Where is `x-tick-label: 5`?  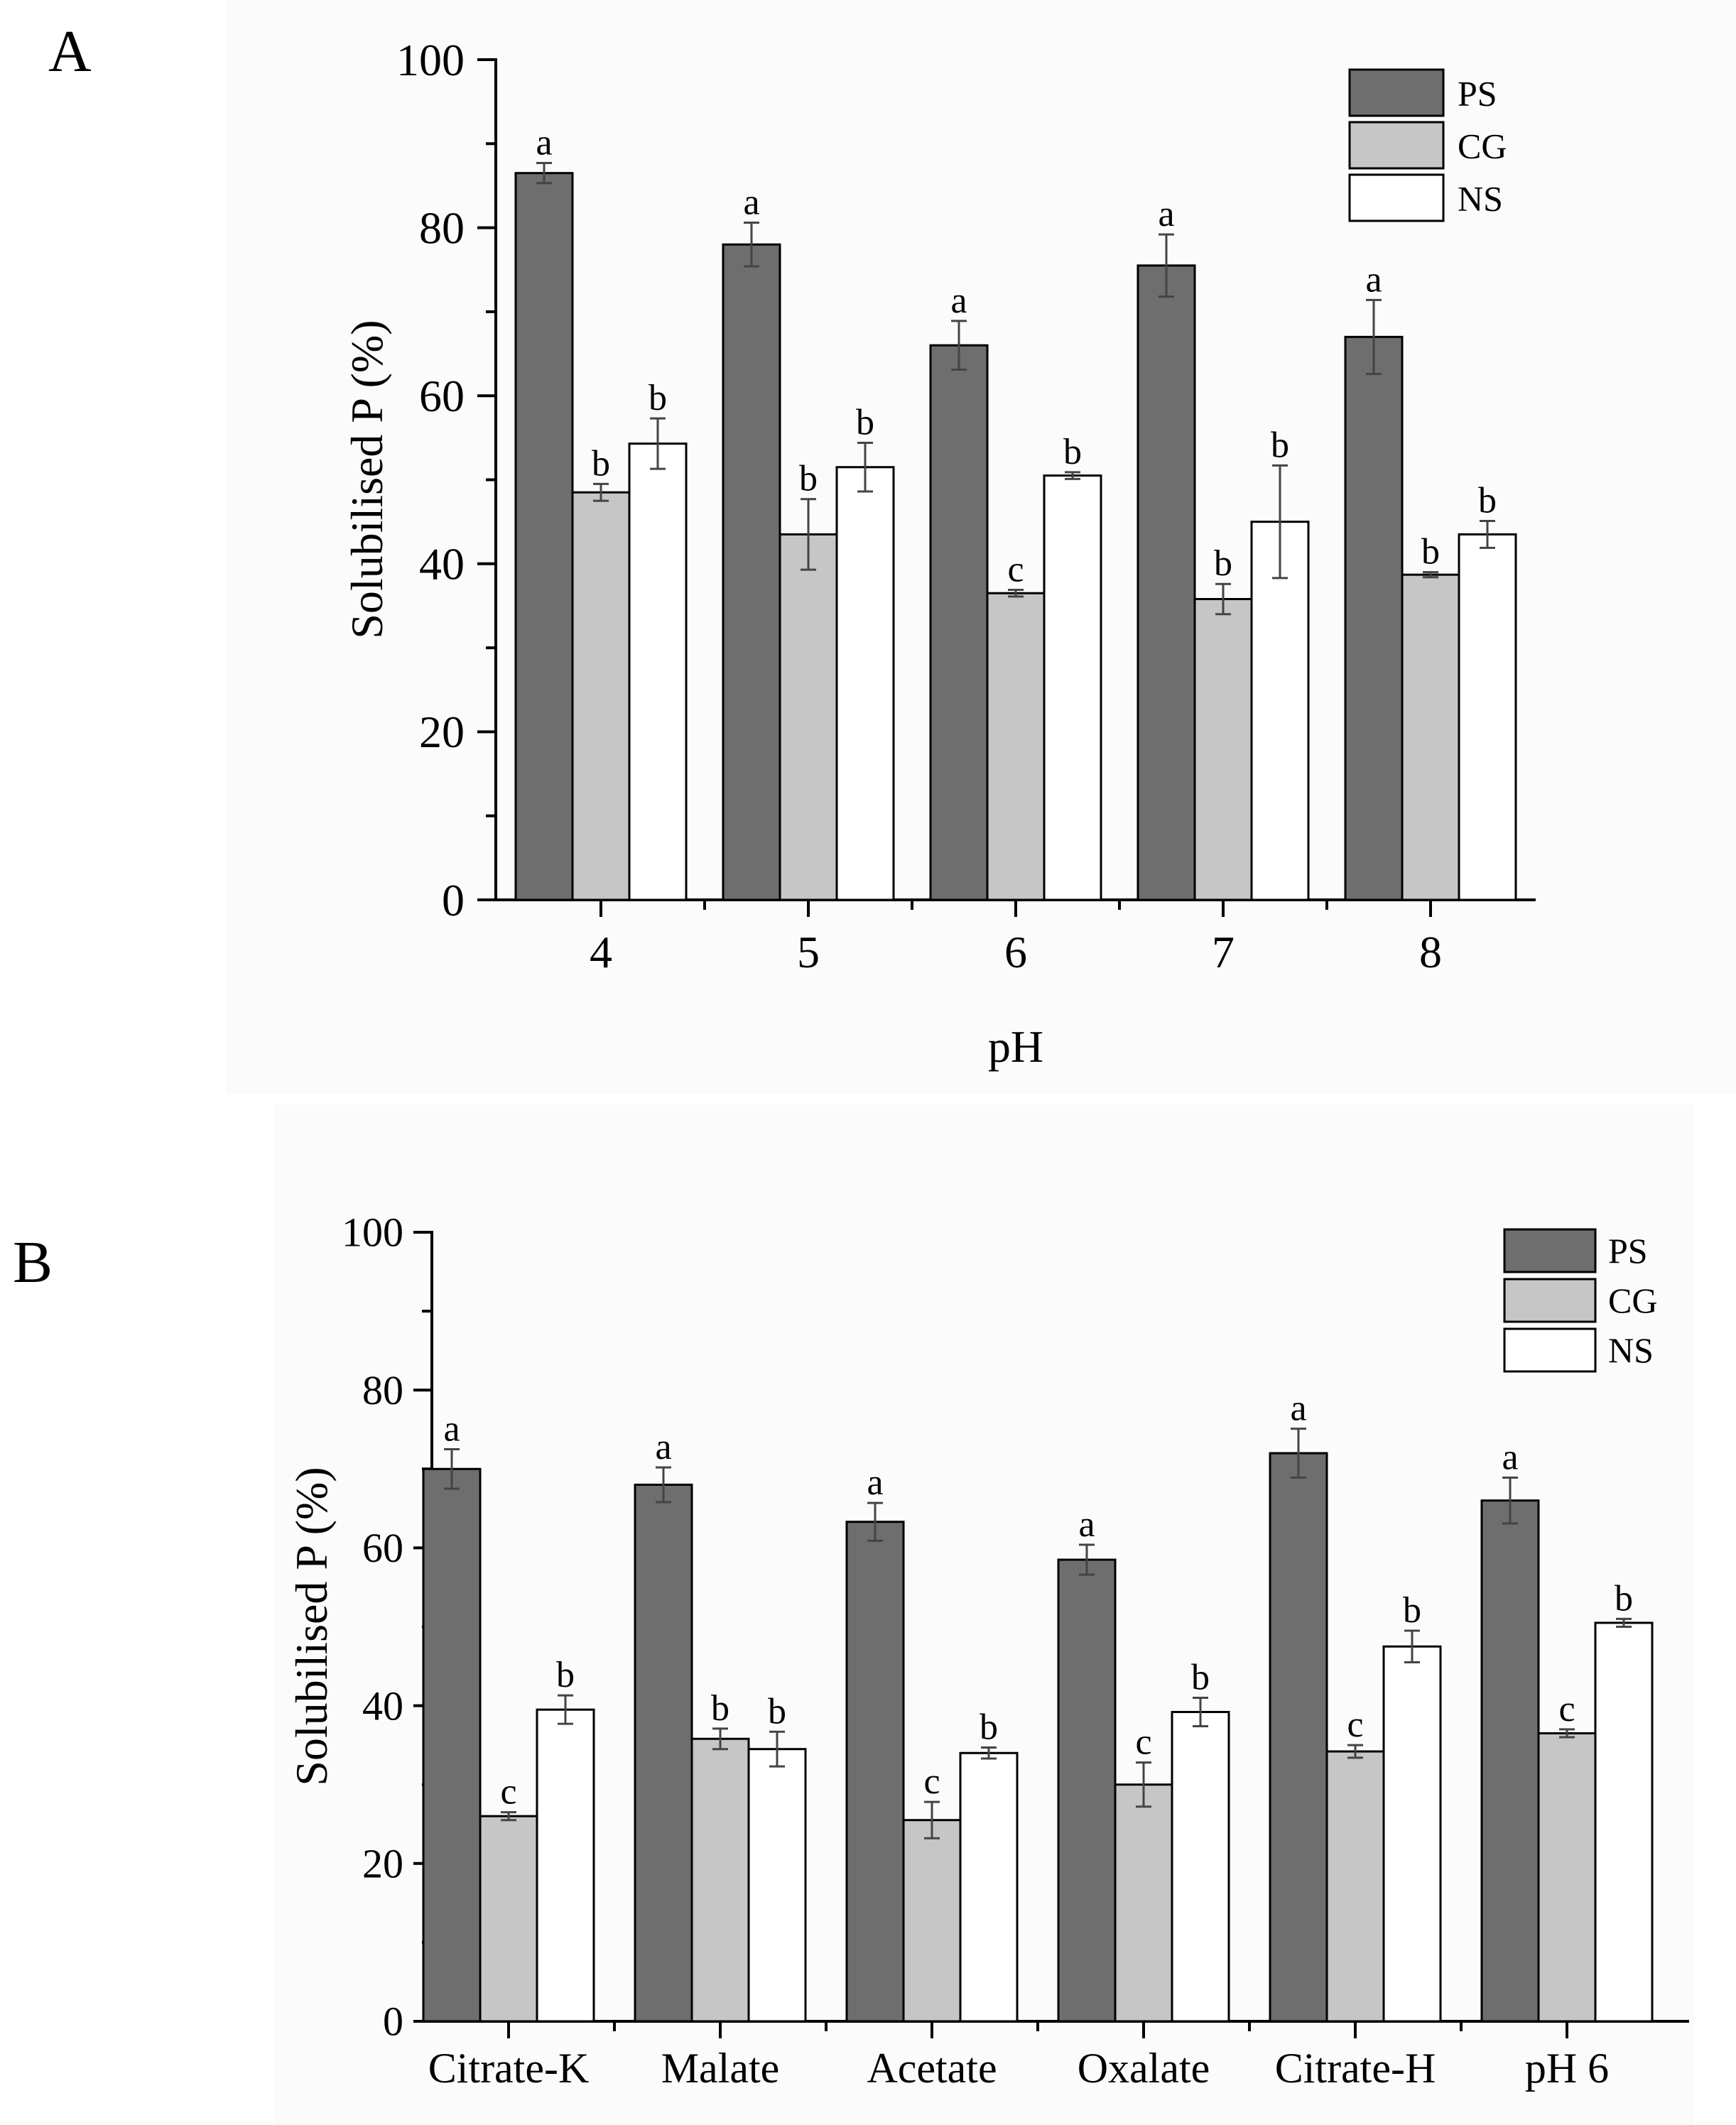 x-tick-label: 5 is located at coordinates (808, 952).